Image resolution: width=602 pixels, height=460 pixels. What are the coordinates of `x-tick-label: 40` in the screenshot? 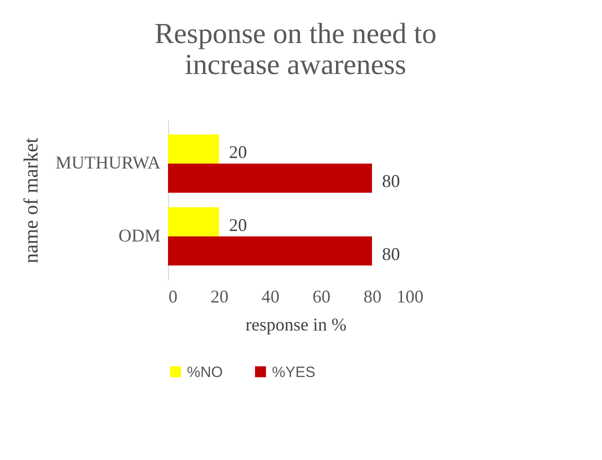 It's located at (271, 296).